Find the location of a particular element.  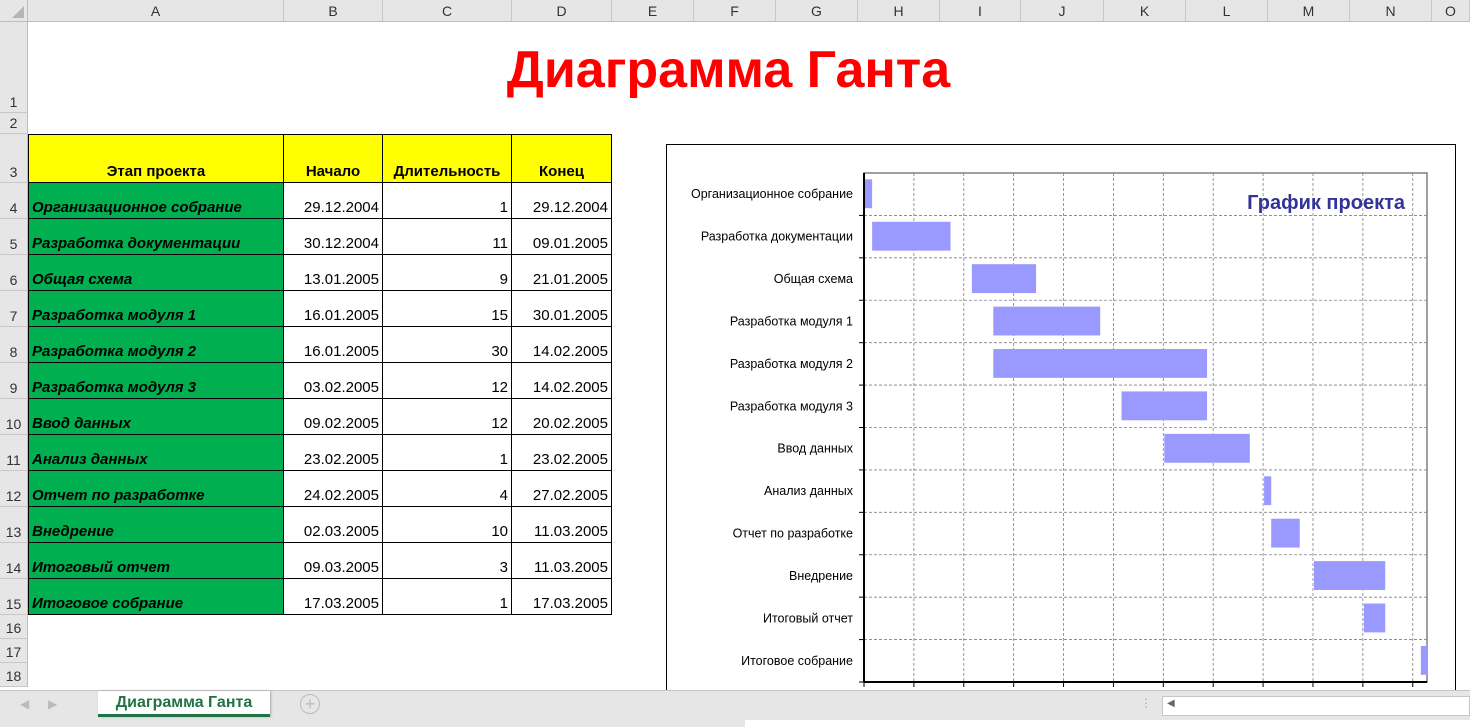

row-header: 10 is located at coordinates (14, 417).